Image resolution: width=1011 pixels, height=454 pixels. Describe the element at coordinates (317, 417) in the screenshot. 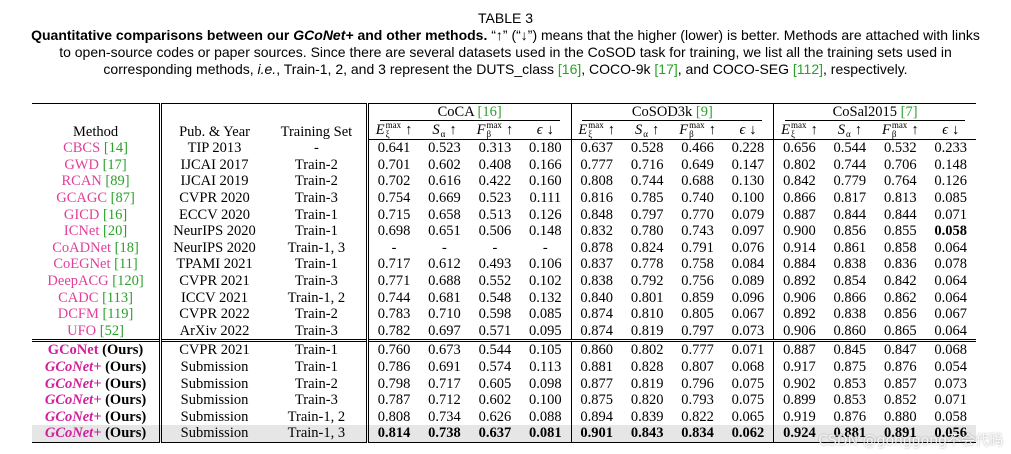

I see `train-cell: Train-1, 2` at that location.